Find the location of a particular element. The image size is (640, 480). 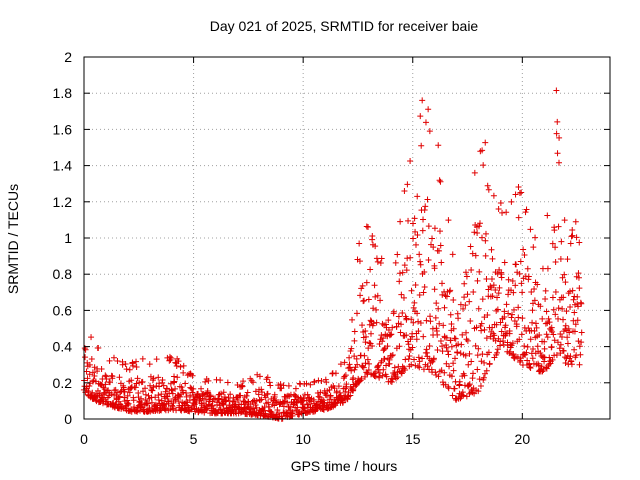

x-tick-label: 20 is located at coordinates (523, 439).